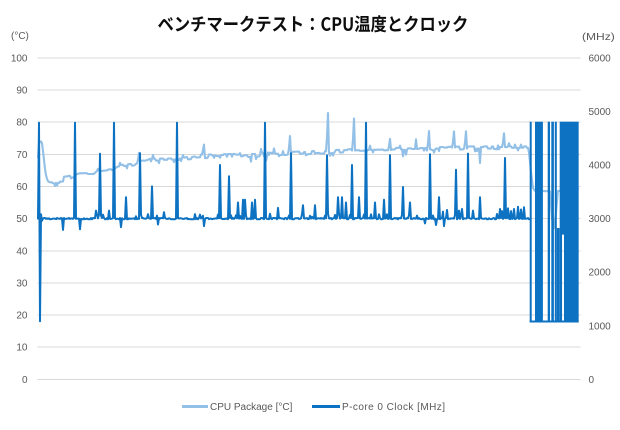 The height and width of the screenshot is (430, 620). I want to click on svg-text: 60, so click(22, 187).